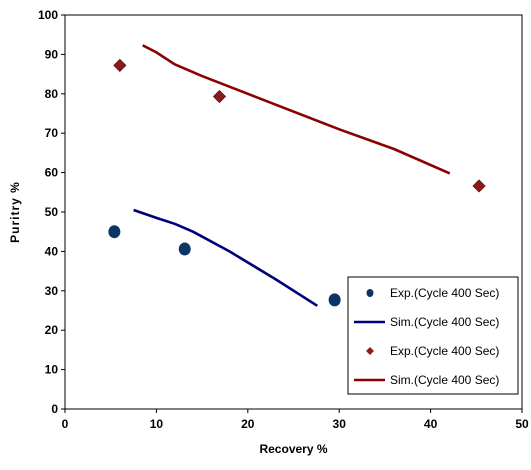  What do you see at coordinates (340, 424) in the screenshot?
I see `x-tick-label: 30` at bounding box center [340, 424].